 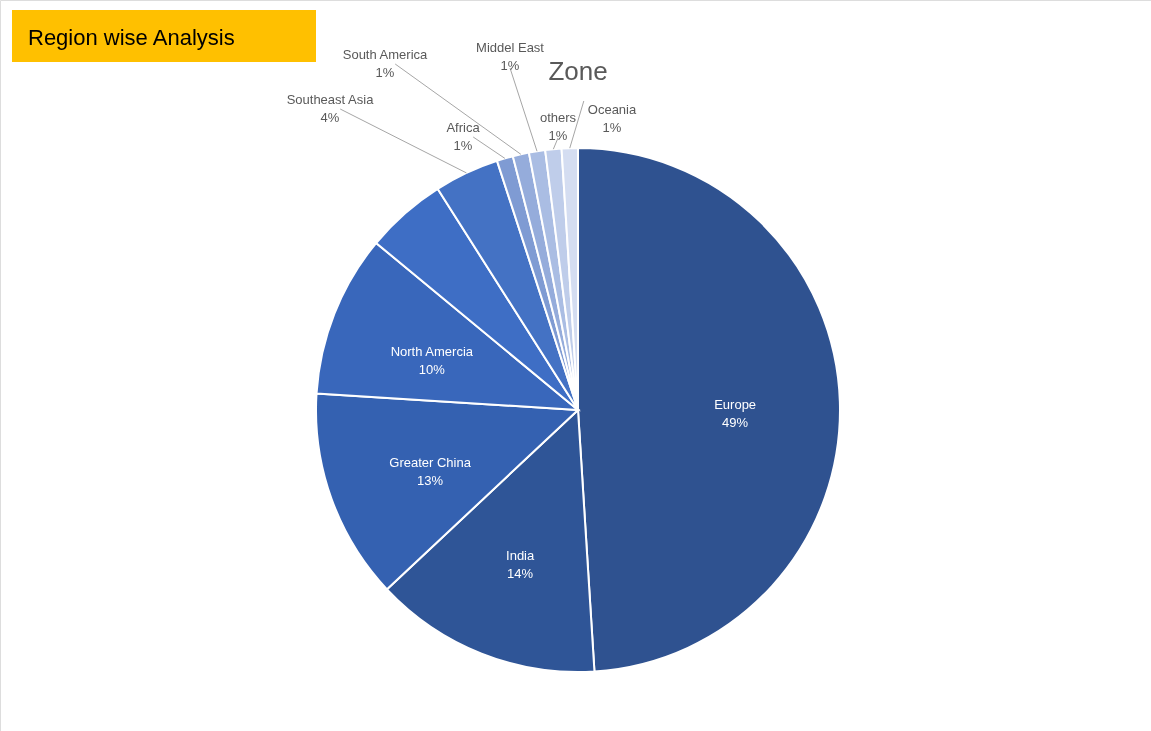 I want to click on slice-label: Europe, so click(x=735, y=405).